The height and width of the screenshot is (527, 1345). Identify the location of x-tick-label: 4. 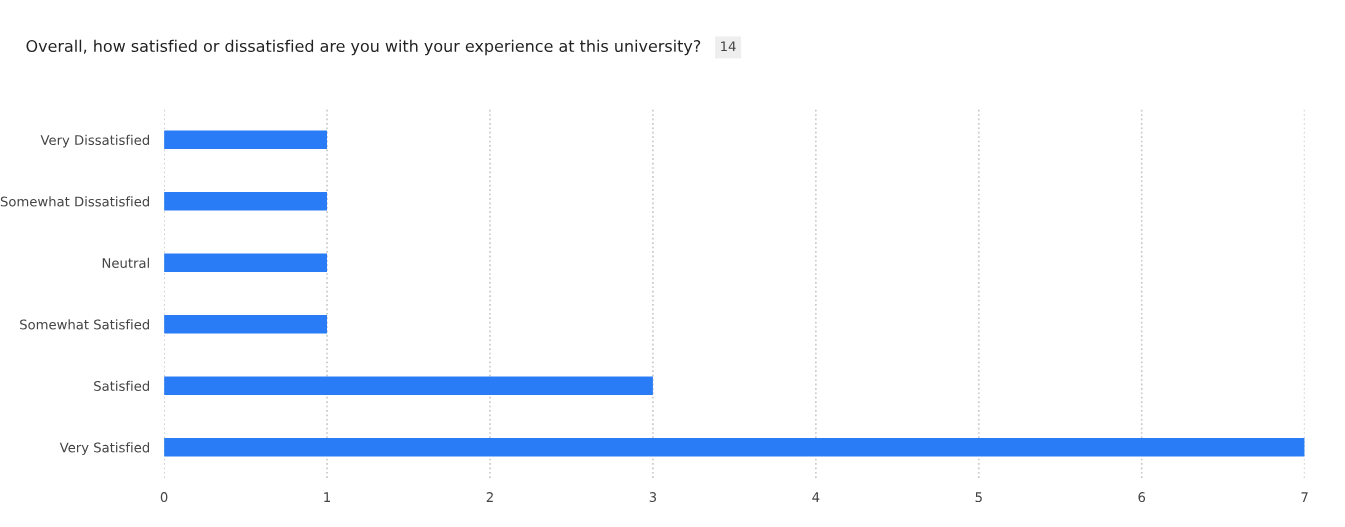
(816, 497).